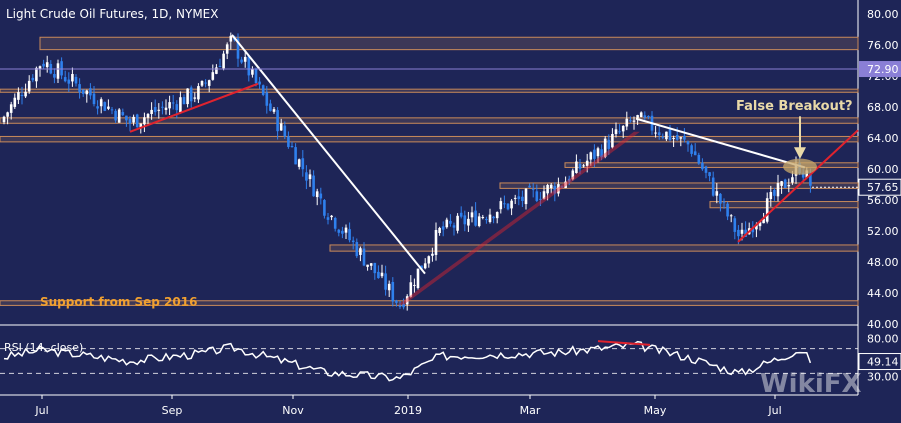 The image size is (901, 423). Describe the element at coordinates (883, 377) in the screenshot. I see `rsi-tick-label: 30.00` at that location.